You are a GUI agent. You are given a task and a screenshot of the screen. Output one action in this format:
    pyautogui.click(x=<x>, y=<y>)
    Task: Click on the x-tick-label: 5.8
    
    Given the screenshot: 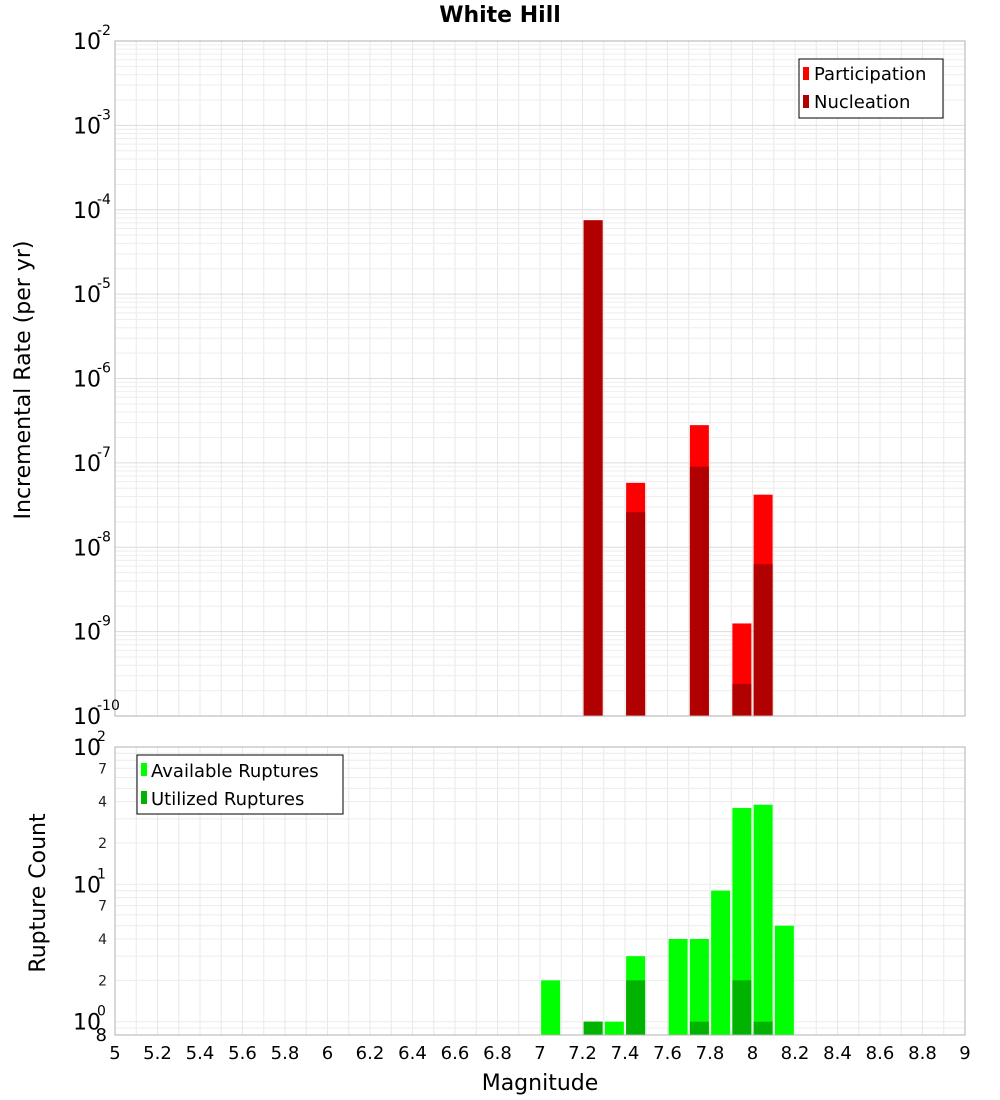 What is the action you would take?
    pyautogui.click(x=285, y=1053)
    